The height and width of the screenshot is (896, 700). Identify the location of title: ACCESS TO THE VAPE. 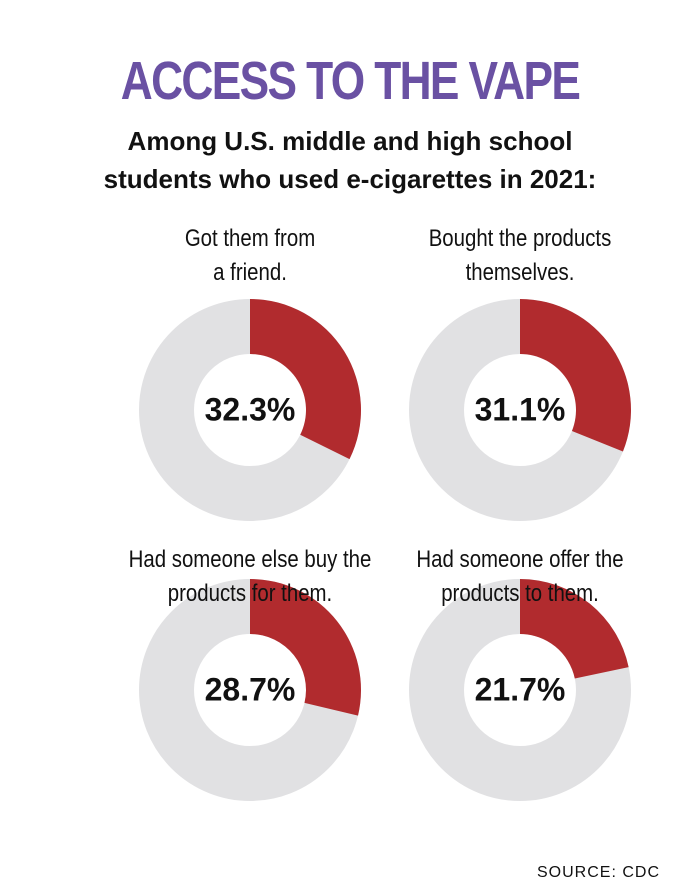
(350, 81).